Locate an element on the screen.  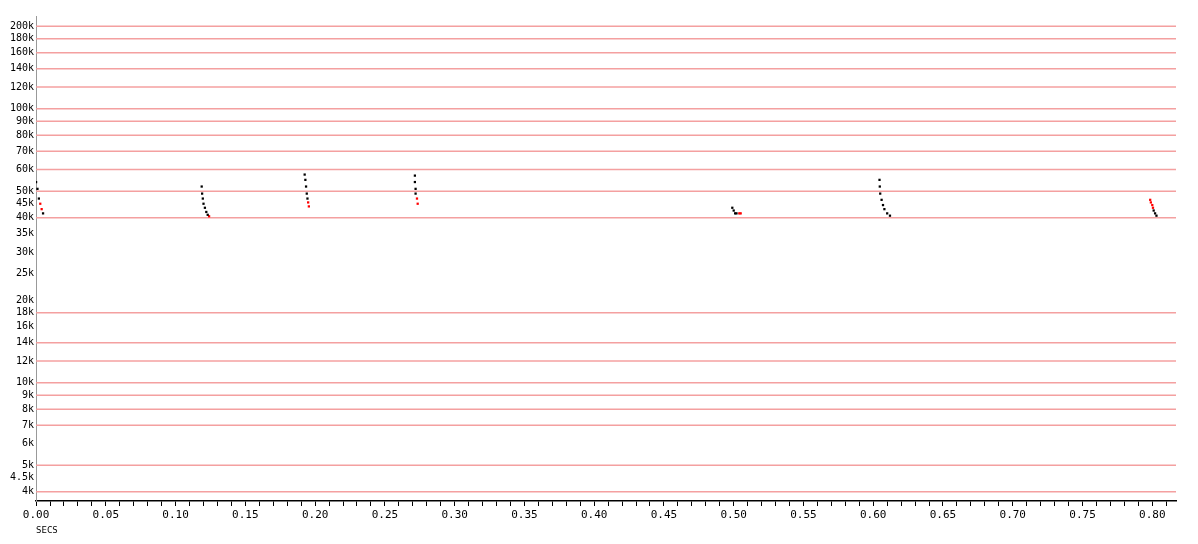
y-tick-label: 30k is located at coordinates (25, 251).